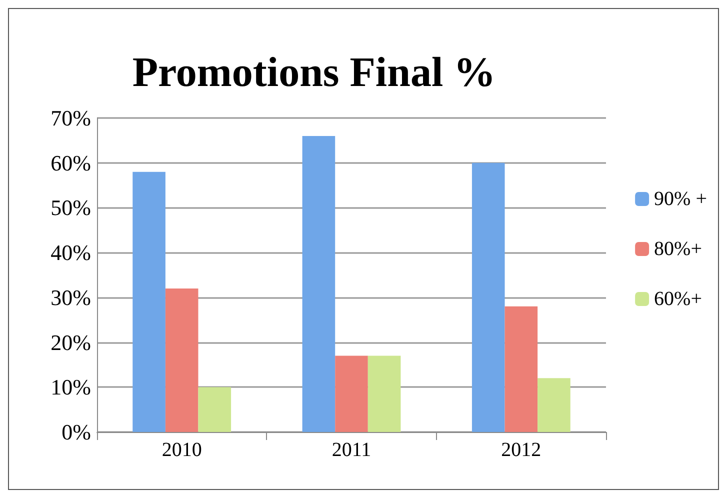 This screenshot has width=727, height=498. I want to click on legend-label: 60%+, so click(678, 299).